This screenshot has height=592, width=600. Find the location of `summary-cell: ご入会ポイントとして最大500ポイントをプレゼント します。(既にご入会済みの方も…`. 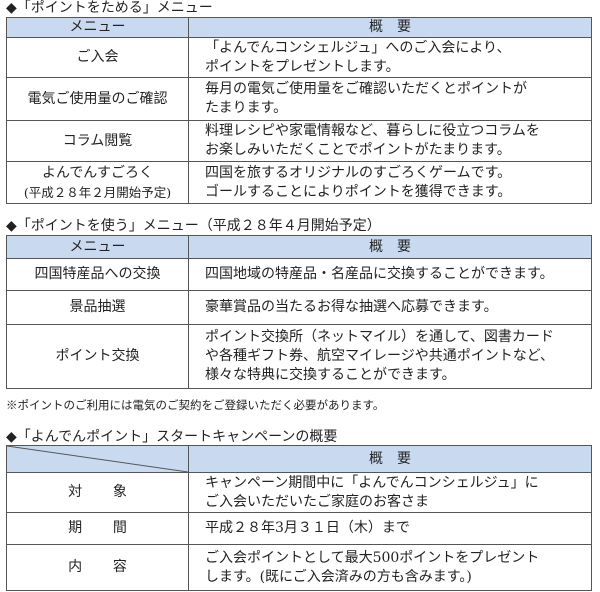

summary-cell: ご入会ポイントとして最大500ポイントをプレゼント します。(既にご入会済みの方も… is located at coordinates (390, 567).